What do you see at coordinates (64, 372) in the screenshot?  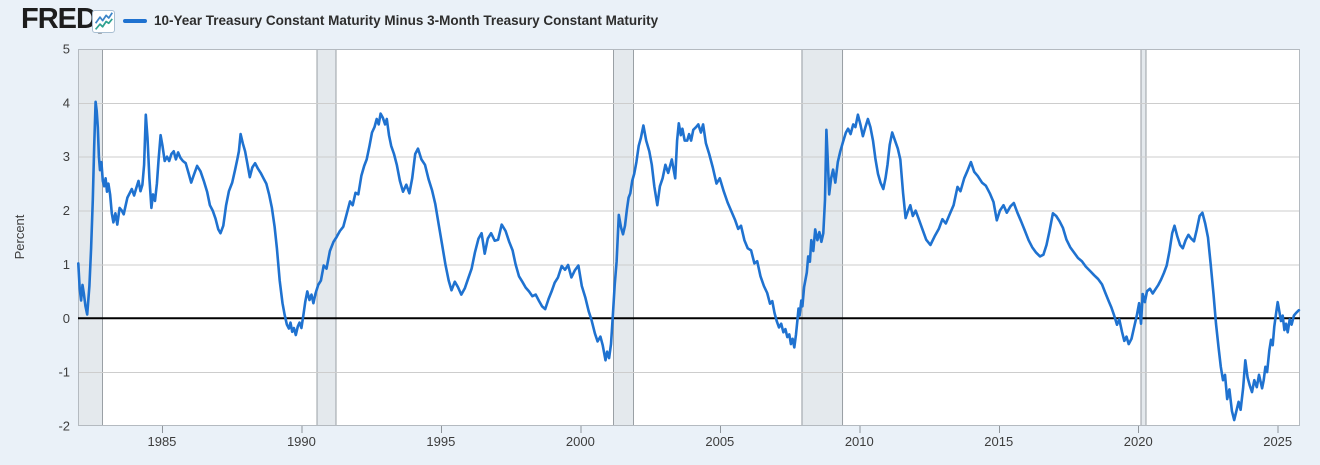 I see `y-tick-label: -1` at bounding box center [64, 372].